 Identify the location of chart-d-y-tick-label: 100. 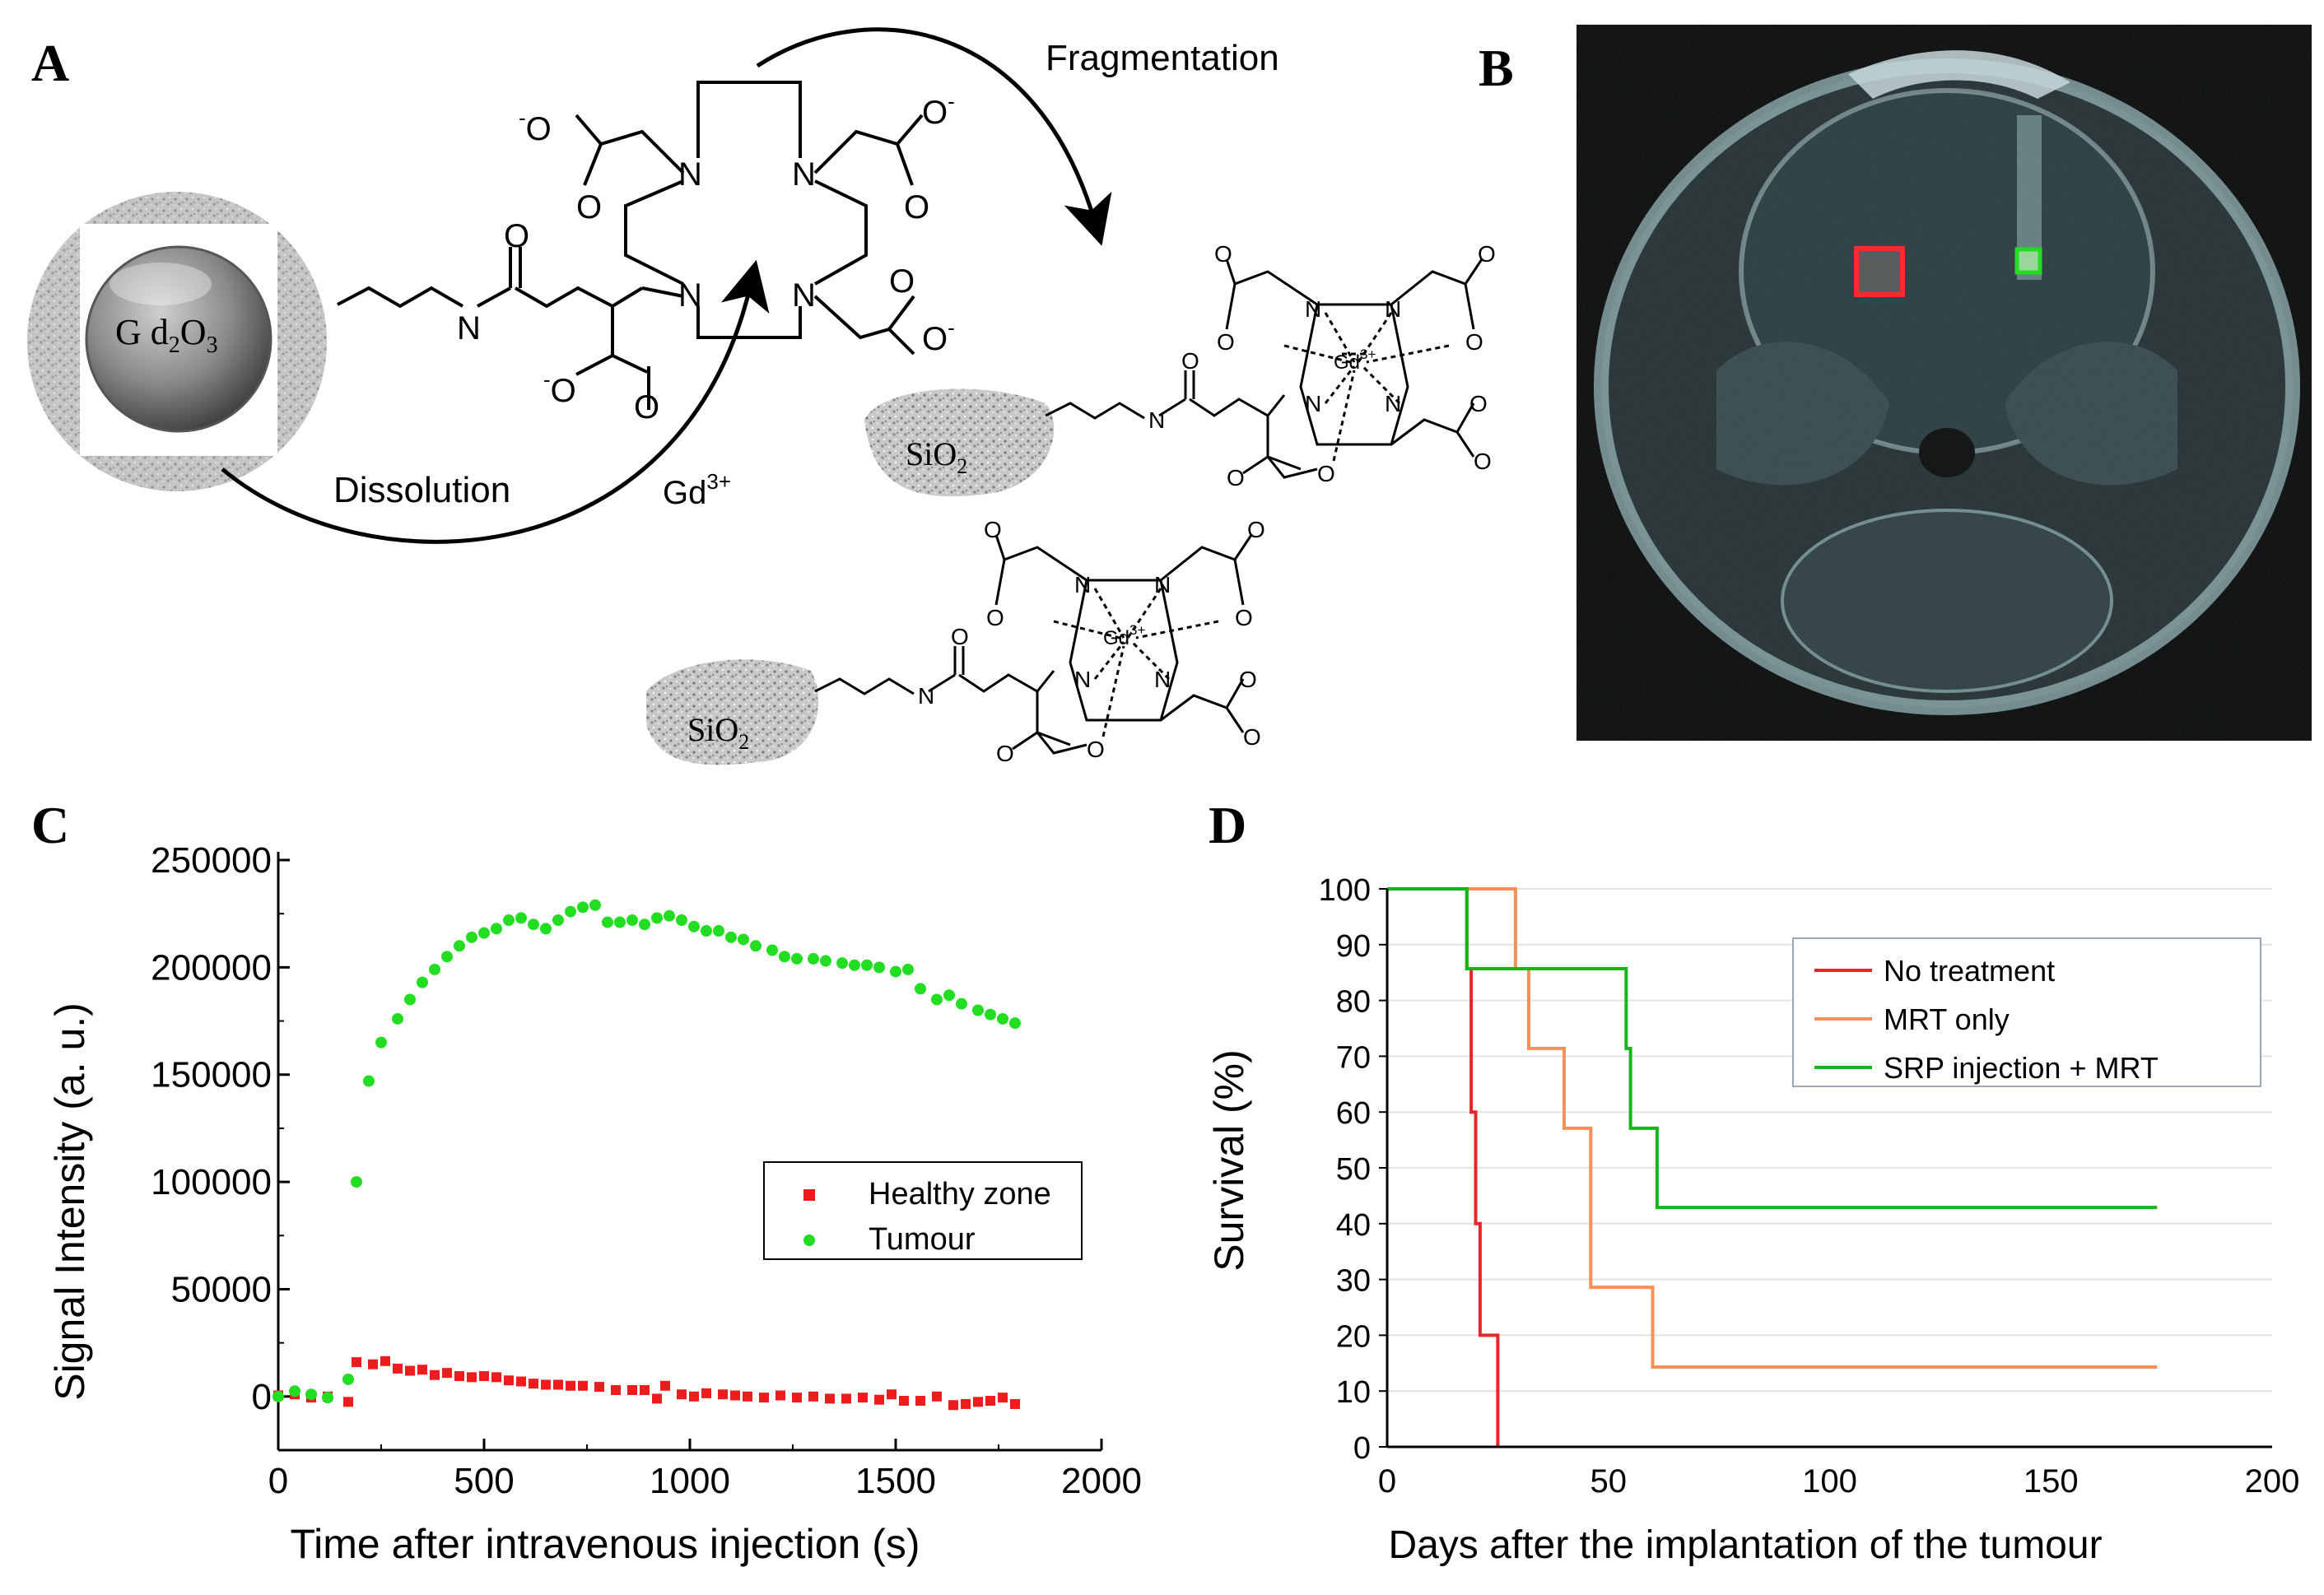
(1345, 890).